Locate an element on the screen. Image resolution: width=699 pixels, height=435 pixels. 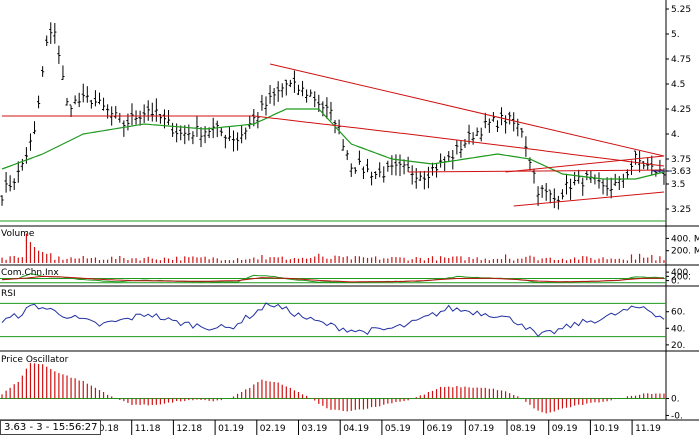
volume-y-tick-label: 400. M is located at coordinates (685, 239).